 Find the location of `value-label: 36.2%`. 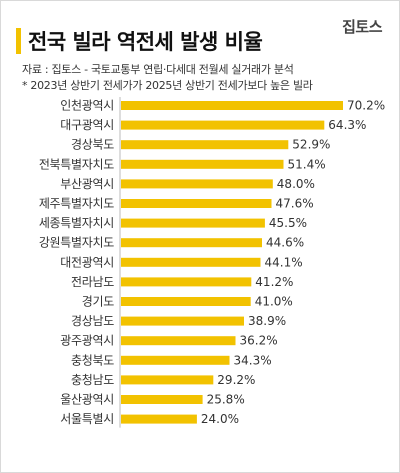

value-label: 36.2% is located at coordinates (259, 341).